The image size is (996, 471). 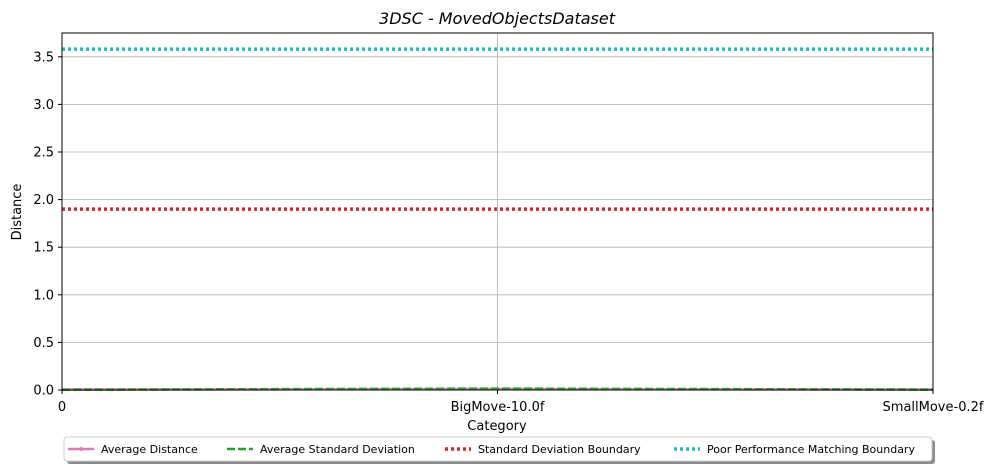 I want to click on y-tick-label: 0.5, so click(x=43, y=343).